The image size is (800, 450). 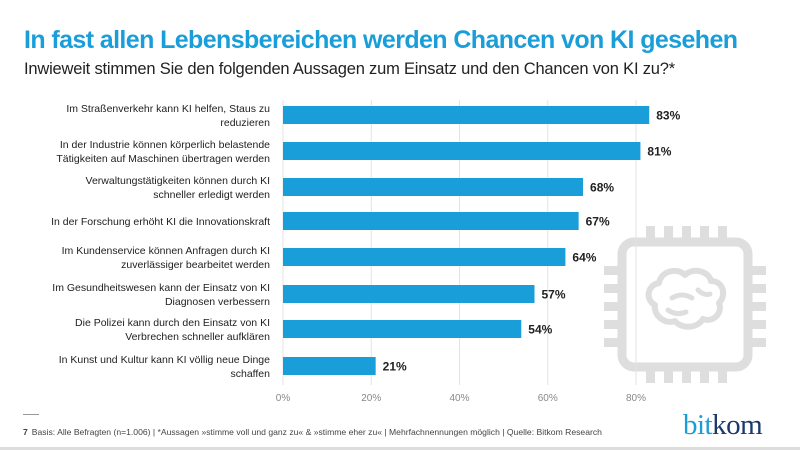 What do you see at coordinates (636, 398) in the screenshot?
I see `x-tick-label: 80%` at bounding box center [636, 398].